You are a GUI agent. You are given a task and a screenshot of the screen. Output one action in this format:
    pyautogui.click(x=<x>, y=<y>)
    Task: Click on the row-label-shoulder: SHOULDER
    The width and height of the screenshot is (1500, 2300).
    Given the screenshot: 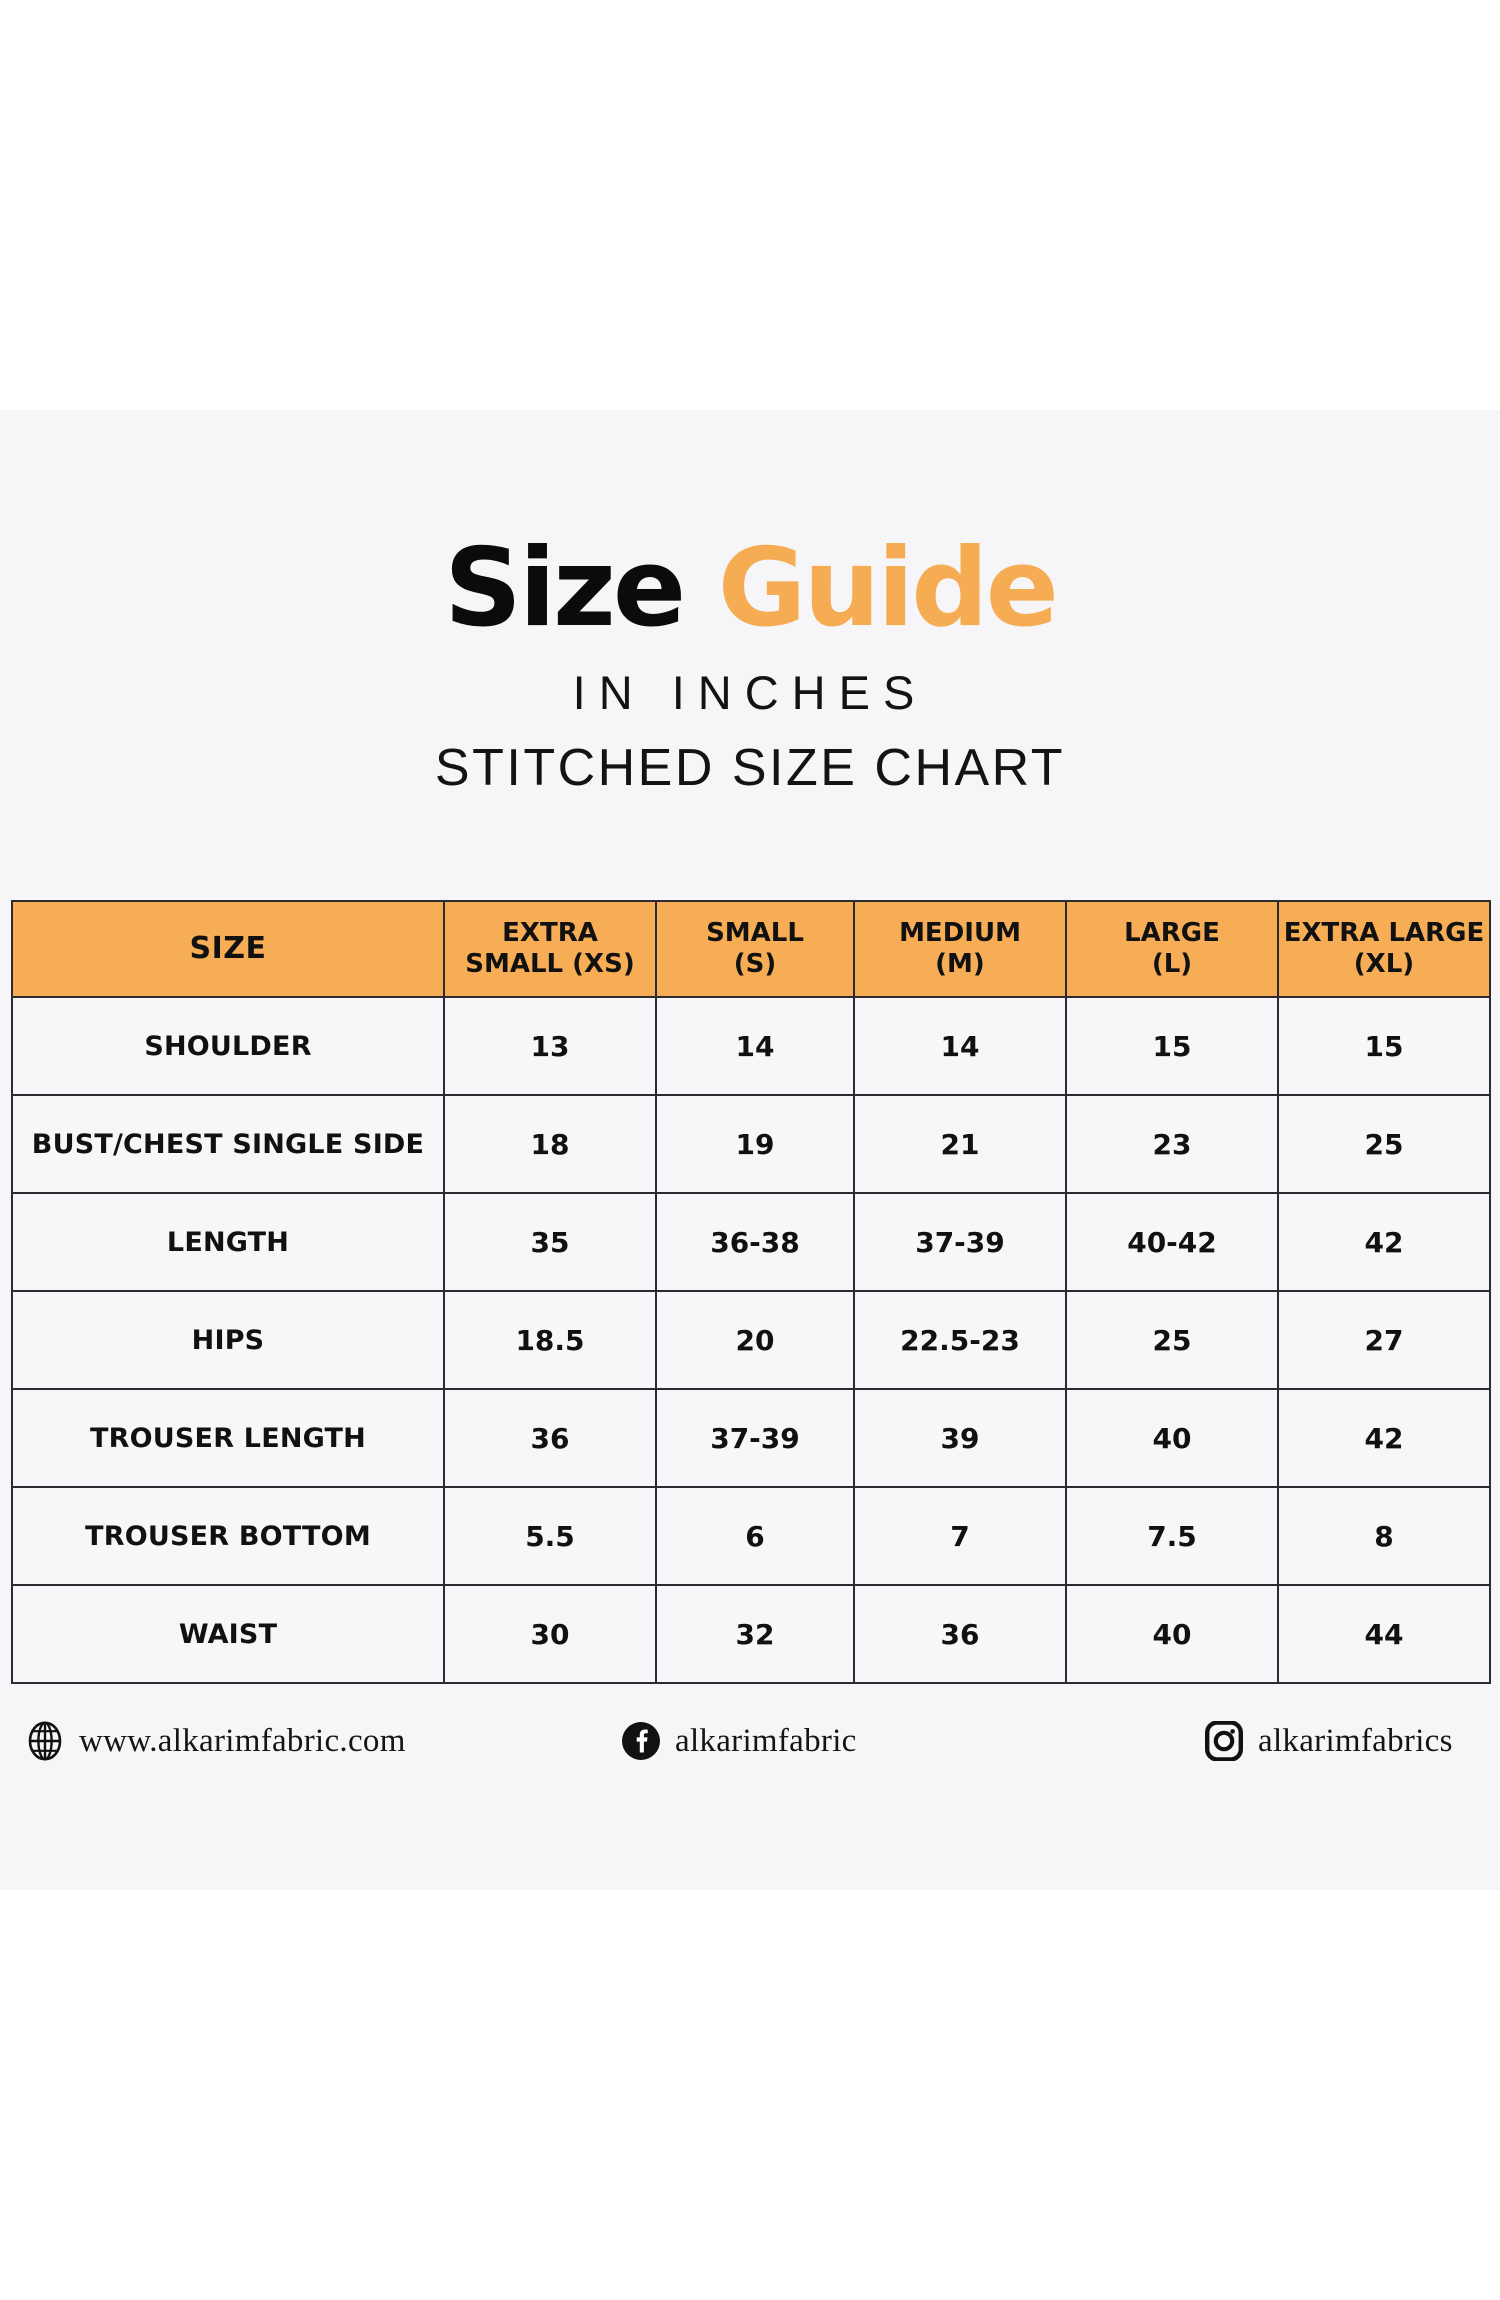 What is the action you would take?
    pyautogui.click(x=228, y=1046)
    